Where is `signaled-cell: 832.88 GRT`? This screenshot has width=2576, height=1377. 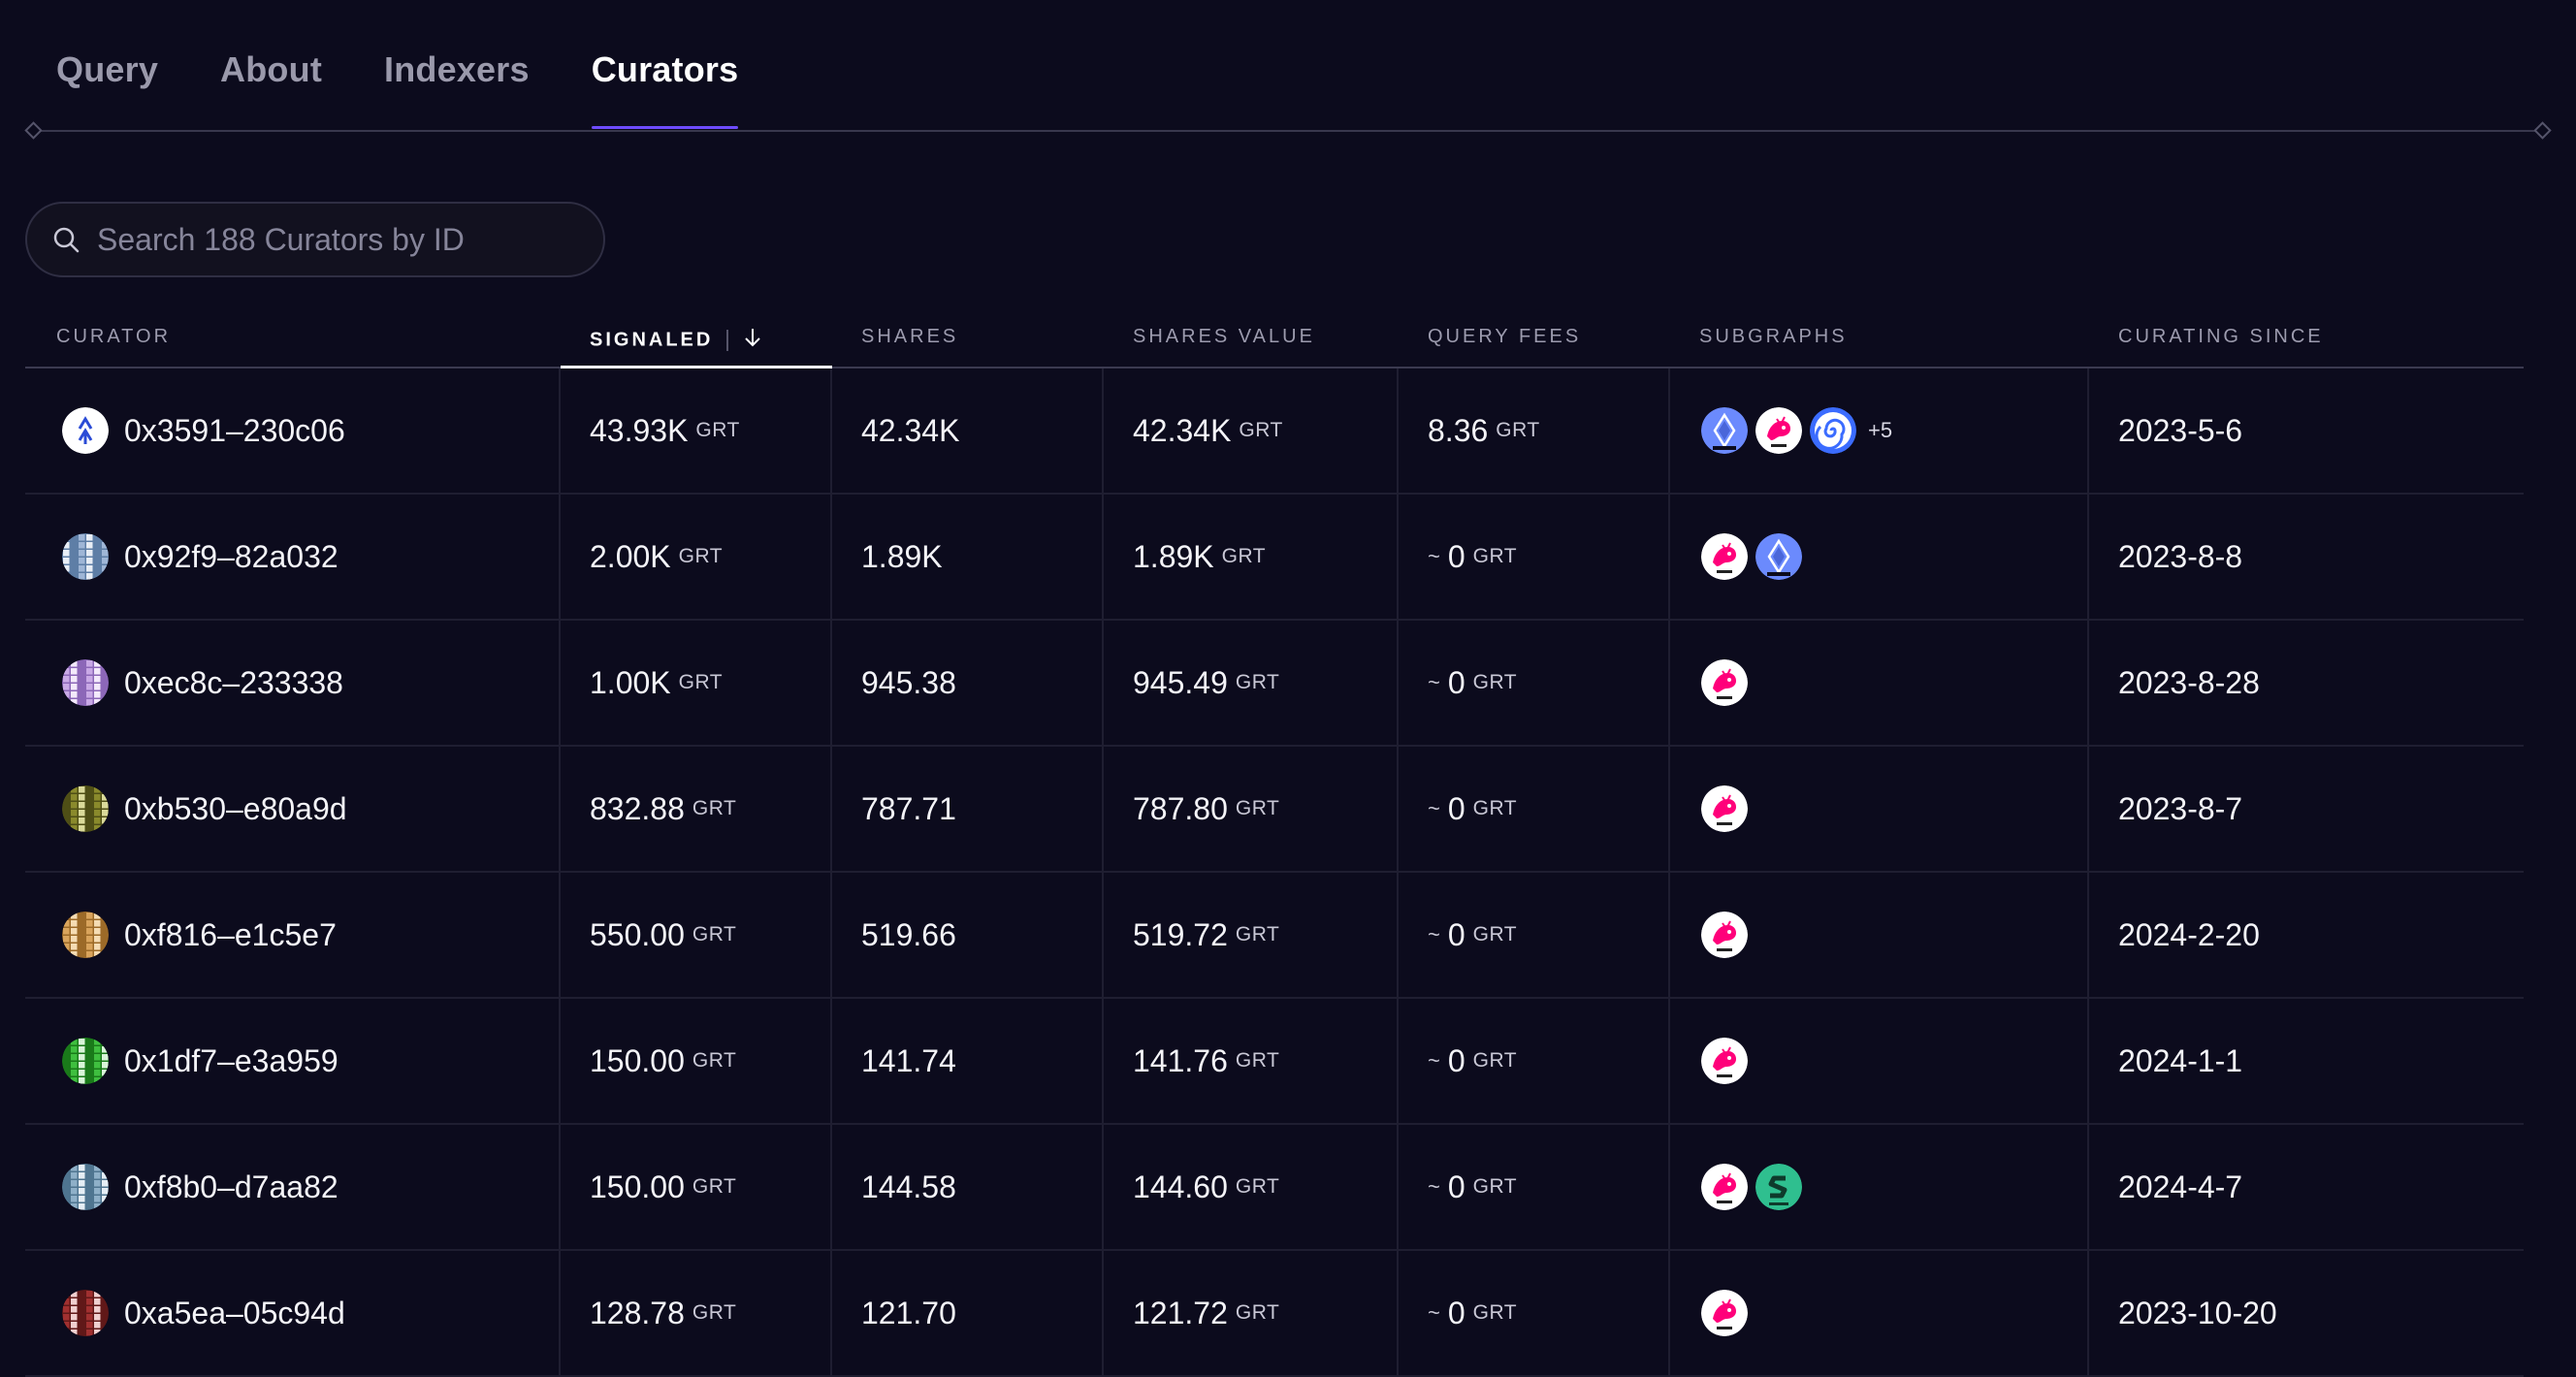
signaled-cell: 832.88 GRT is located at coordinates (663, 809).